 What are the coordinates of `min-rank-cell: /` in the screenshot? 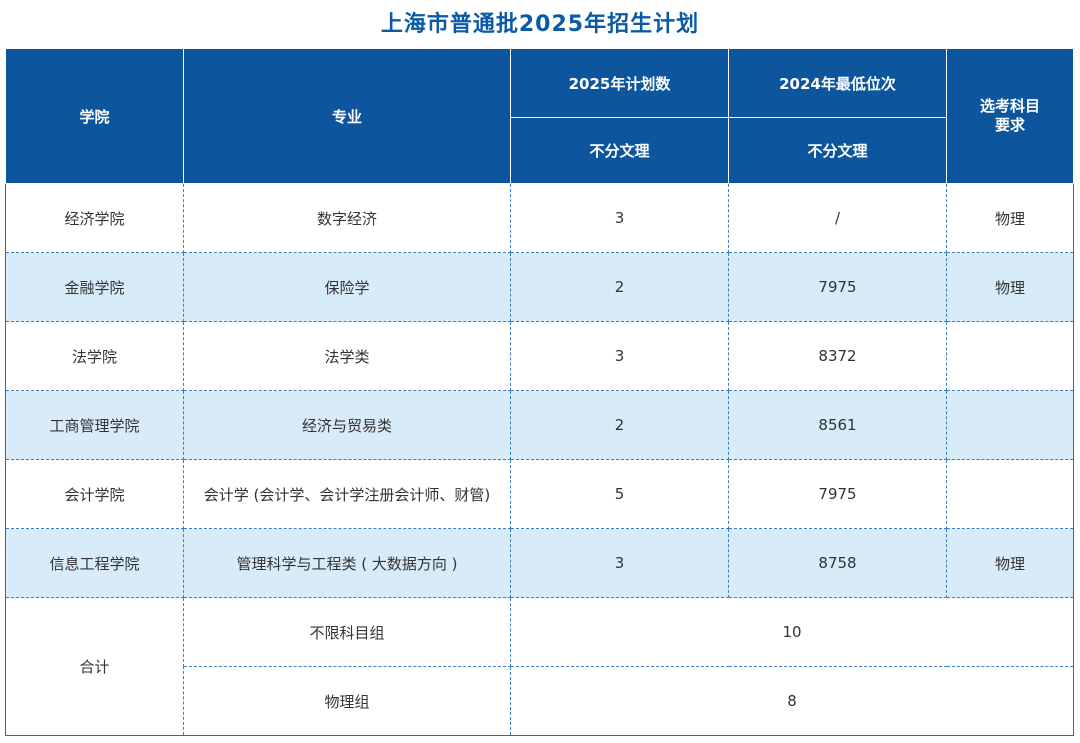 It's located at (837, 218).